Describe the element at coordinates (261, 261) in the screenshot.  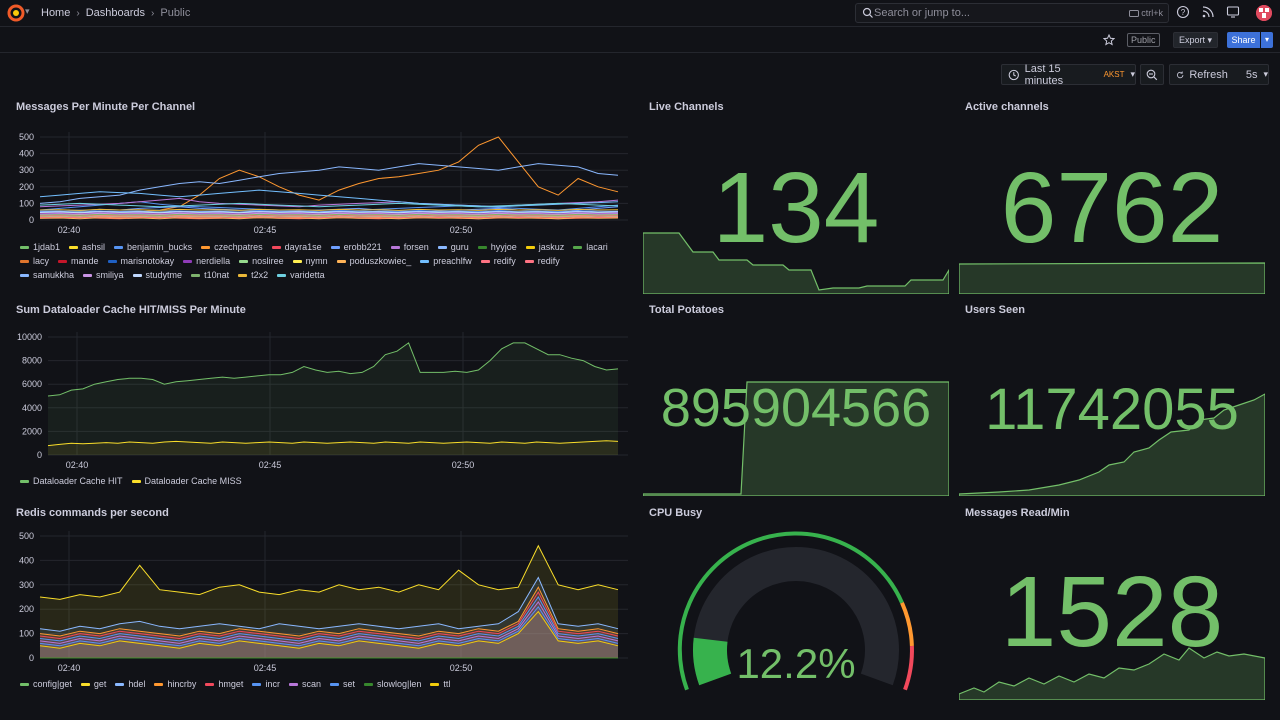
I see `legend-item: nosliree` at that location.